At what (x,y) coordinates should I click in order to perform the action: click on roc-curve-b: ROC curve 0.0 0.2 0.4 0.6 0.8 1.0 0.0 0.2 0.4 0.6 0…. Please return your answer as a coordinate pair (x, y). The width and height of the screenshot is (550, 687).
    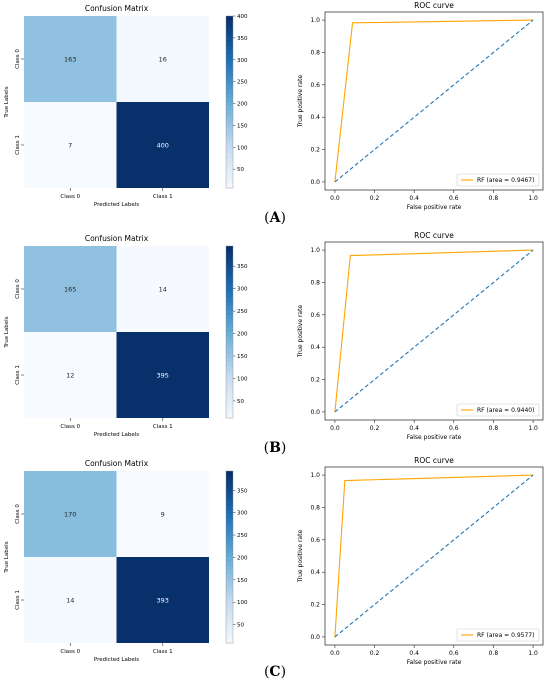
    Looking at the image, I should click on (420, 336).